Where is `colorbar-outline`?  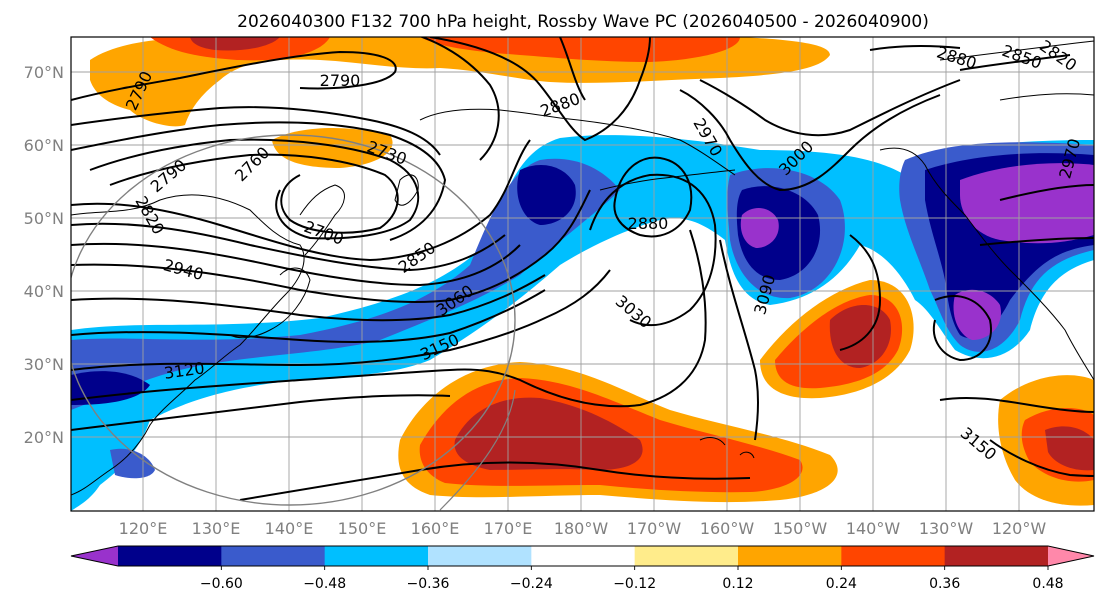 colorbar-outline is located at coordinates (582, 556).